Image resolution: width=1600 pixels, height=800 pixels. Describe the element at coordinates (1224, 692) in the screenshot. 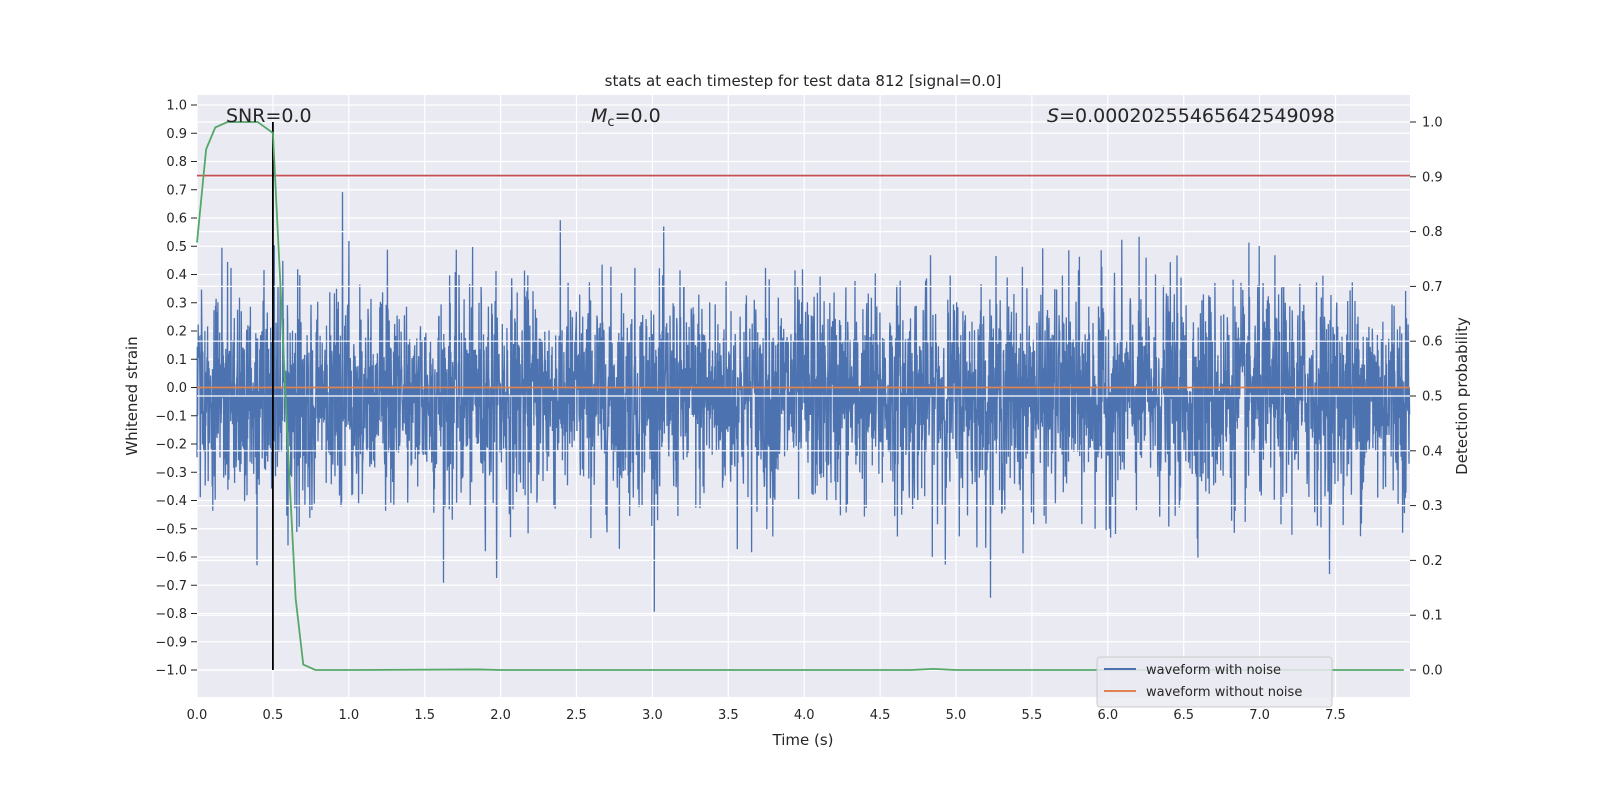

I see `legend-label-clean: waveform without noise` at that location.